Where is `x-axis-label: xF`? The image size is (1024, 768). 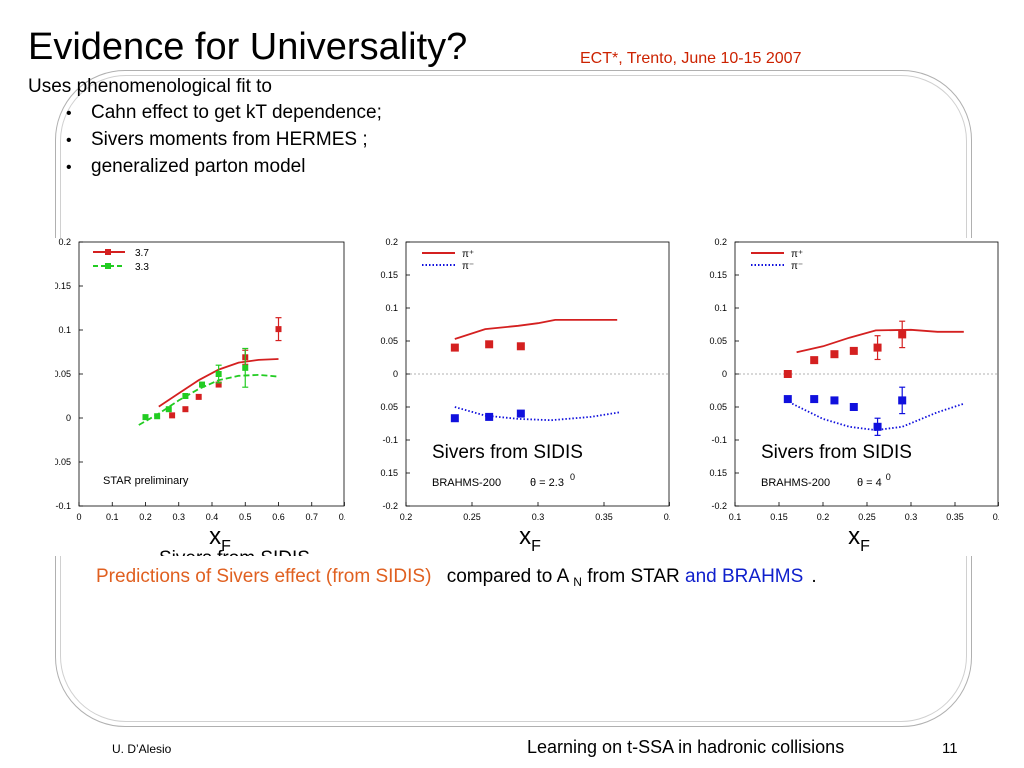
x-axis-label: xF is located at coordinates (859, 539).